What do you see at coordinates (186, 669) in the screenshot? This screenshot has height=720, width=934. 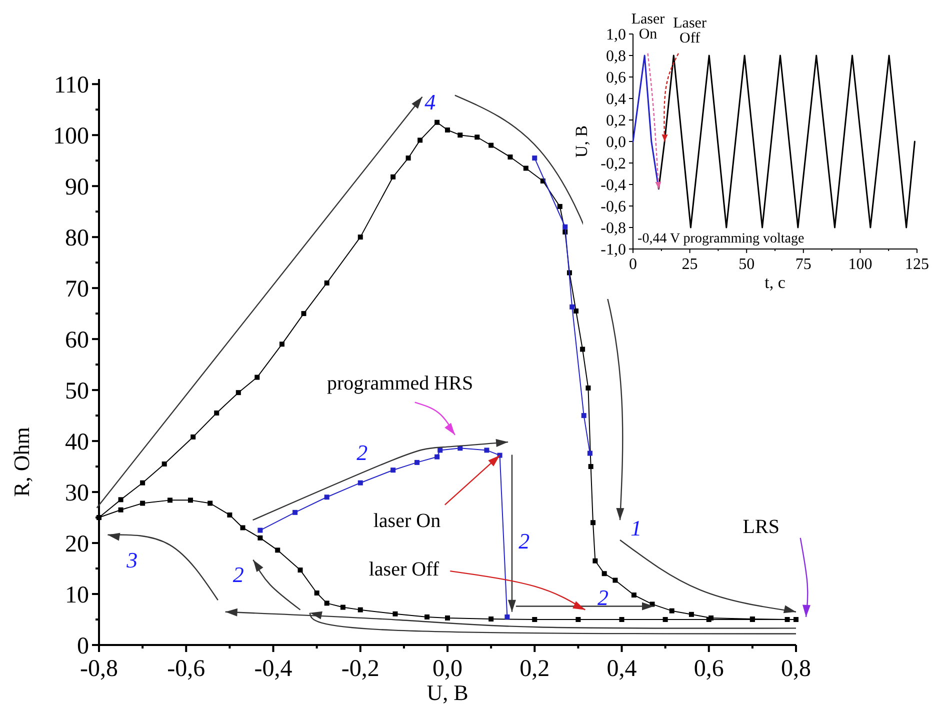 I see `x-tick-label: -0,6` at bounding box center [186, 669].